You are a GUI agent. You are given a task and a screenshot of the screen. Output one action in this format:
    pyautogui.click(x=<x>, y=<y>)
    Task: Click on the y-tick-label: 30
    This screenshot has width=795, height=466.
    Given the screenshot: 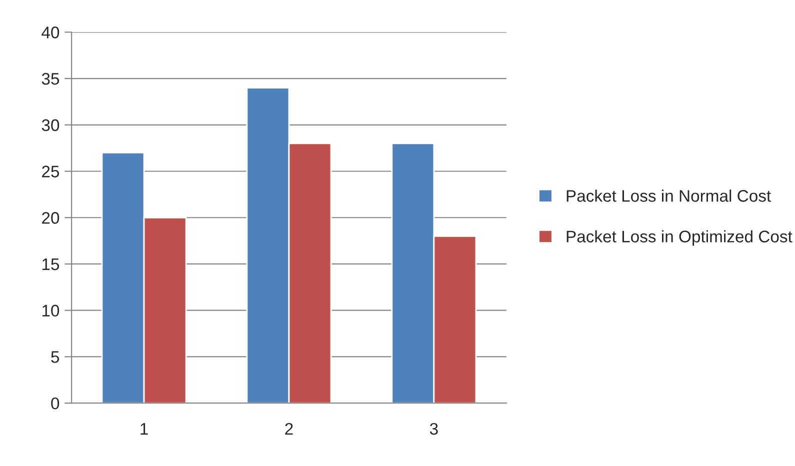 What is the action you would take?
    pyautogui.click(x=51, y=125)
    